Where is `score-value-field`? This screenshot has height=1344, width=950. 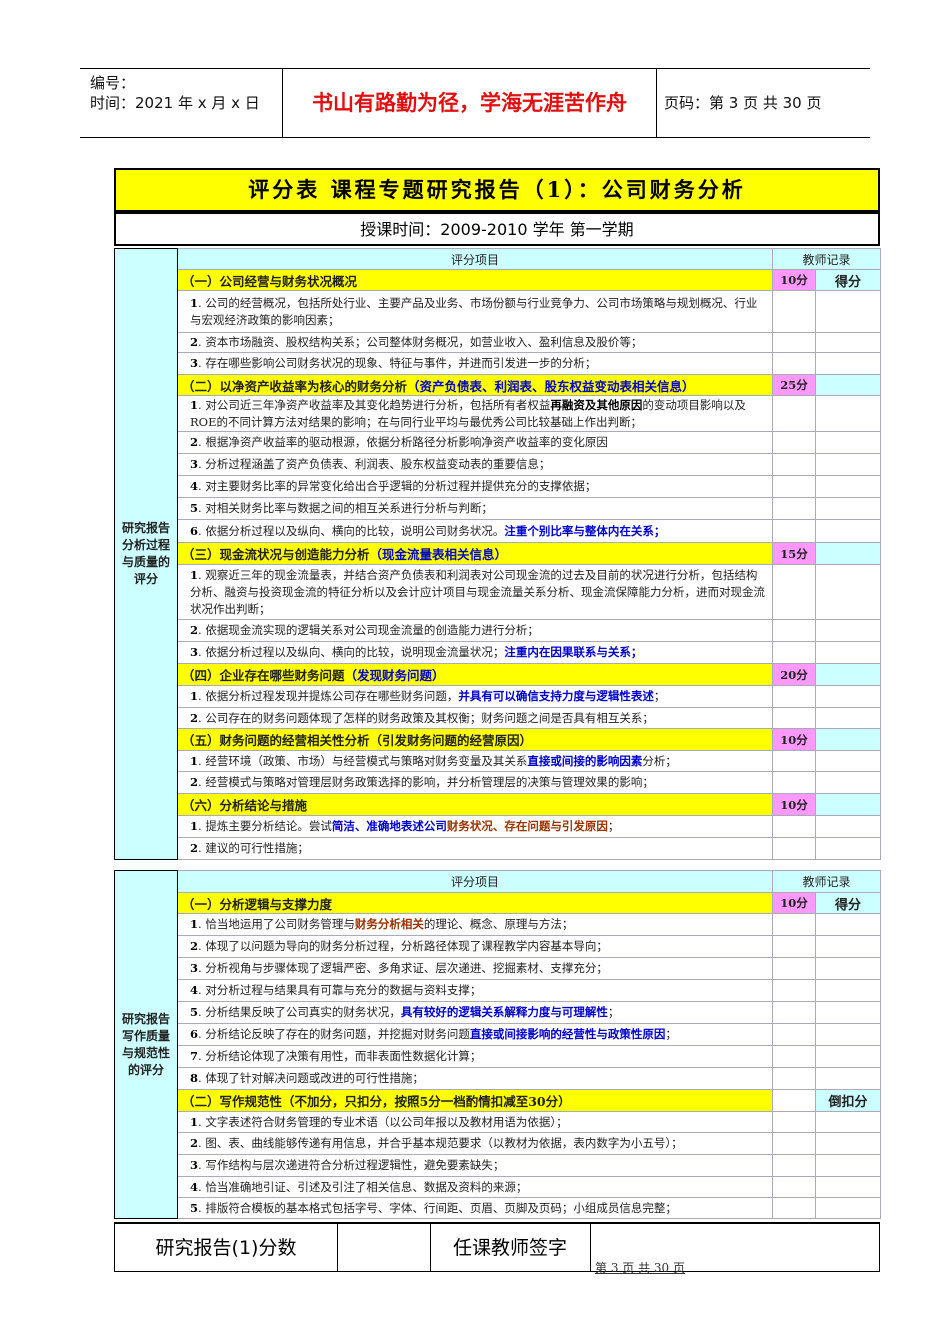
score-value-field is located at coordinates (384, 1248).